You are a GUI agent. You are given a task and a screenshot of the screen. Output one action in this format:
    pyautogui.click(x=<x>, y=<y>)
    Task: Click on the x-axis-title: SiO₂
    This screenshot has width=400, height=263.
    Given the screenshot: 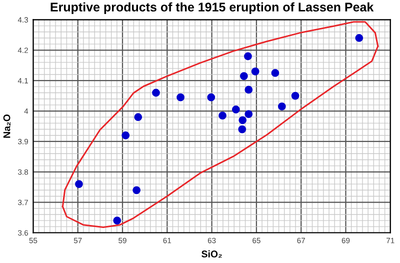 What is the action you would take?
    pyautogui.click(x=212, y=254)
    